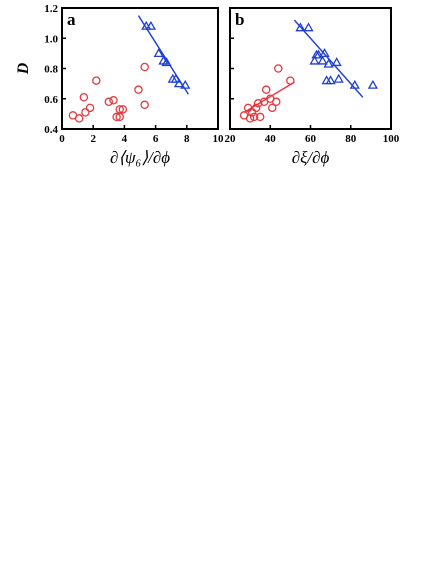 The width and height of the screenshot is (436, 564). I want to click on chart-a-y-tick-label: 0.6, so click(51, 100).